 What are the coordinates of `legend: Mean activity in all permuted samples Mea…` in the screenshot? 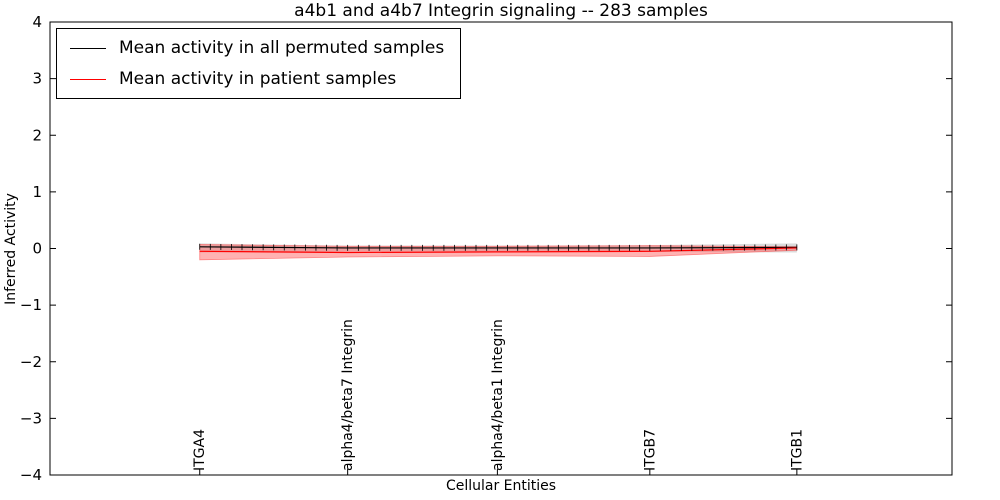 It's located at (259, 63).